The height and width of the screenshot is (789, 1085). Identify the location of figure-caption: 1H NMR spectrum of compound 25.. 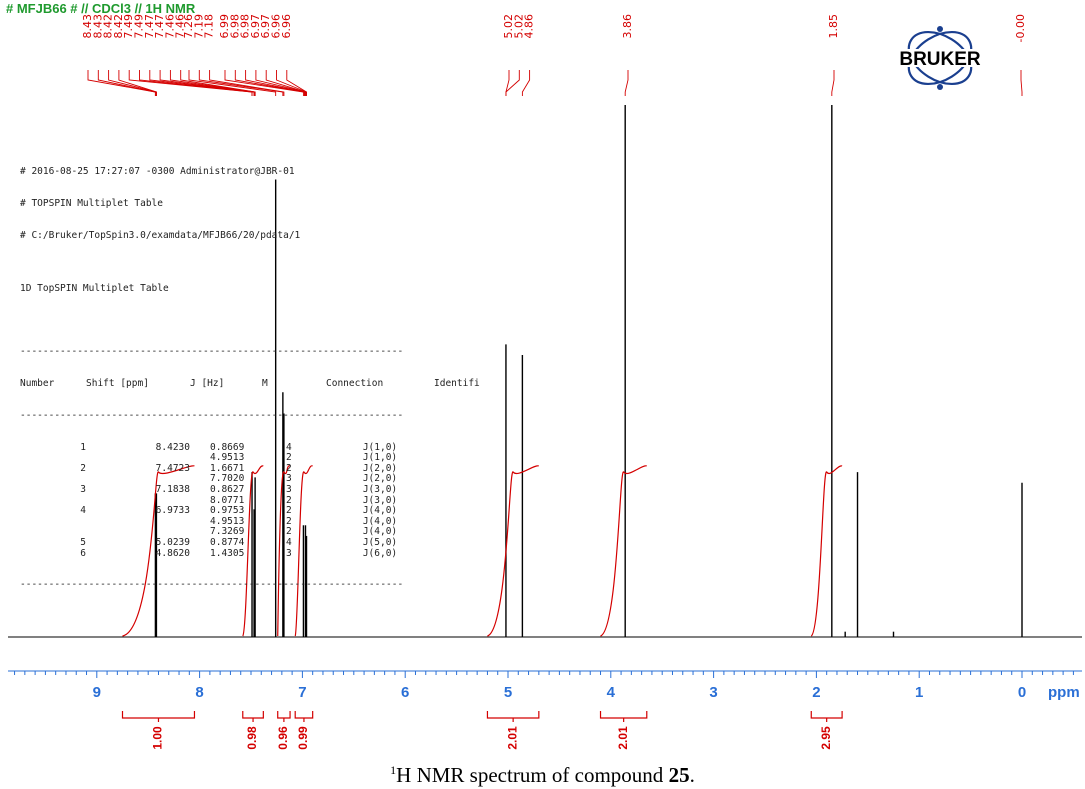
(542, 775).